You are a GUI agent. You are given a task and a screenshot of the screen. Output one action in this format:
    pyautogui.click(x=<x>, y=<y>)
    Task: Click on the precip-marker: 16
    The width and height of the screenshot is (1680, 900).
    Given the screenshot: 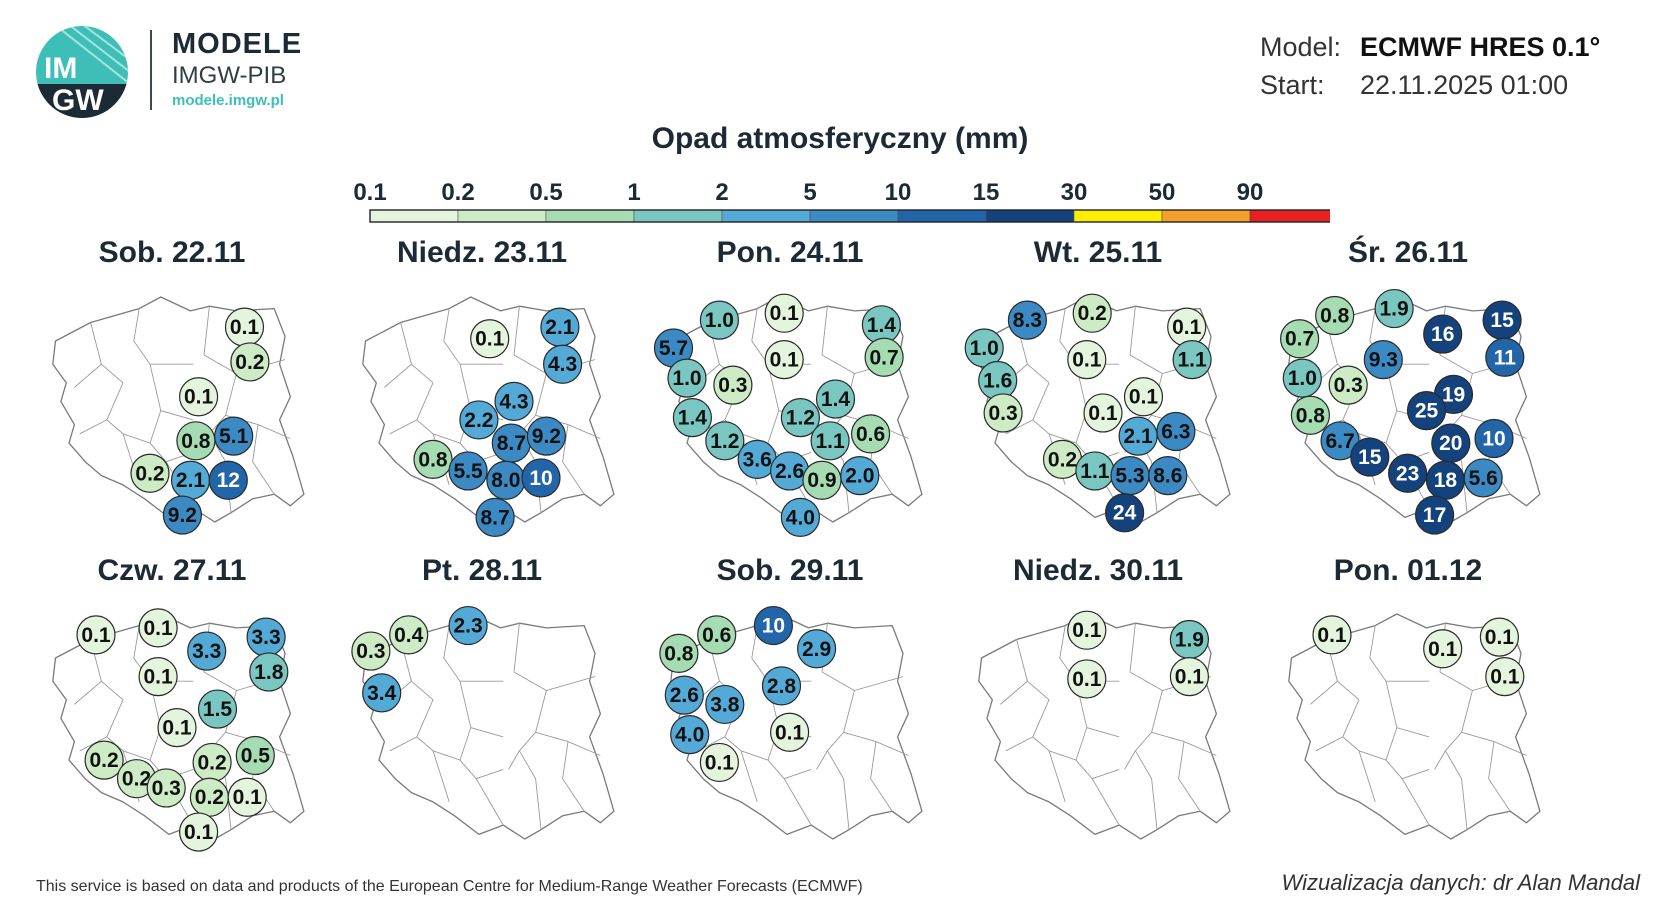 What is the action you would take?
    pyautogui.click(x=1443, y=334)
    